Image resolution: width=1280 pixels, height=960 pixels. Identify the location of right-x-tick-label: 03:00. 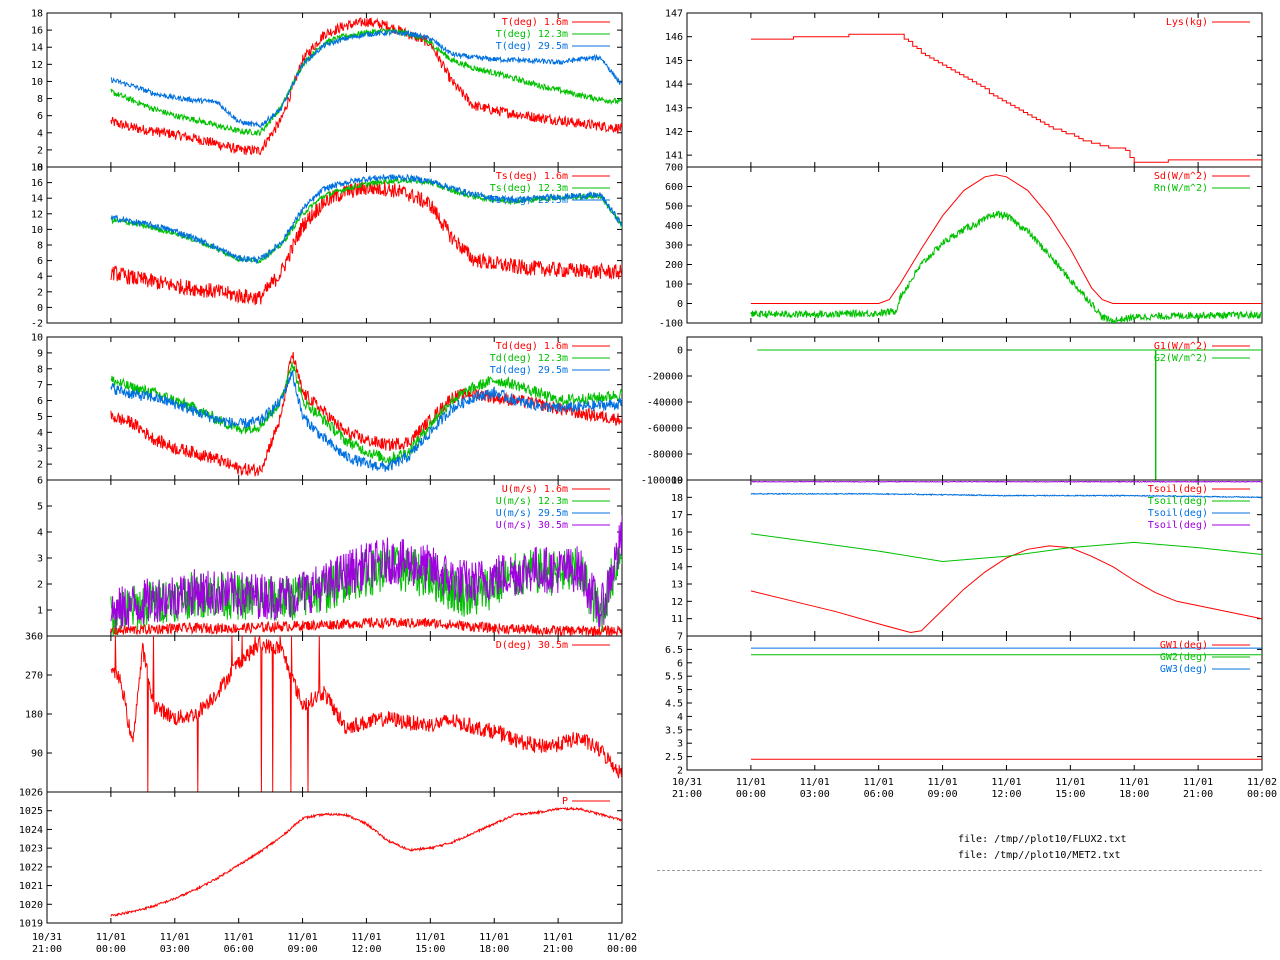
(815, 794).